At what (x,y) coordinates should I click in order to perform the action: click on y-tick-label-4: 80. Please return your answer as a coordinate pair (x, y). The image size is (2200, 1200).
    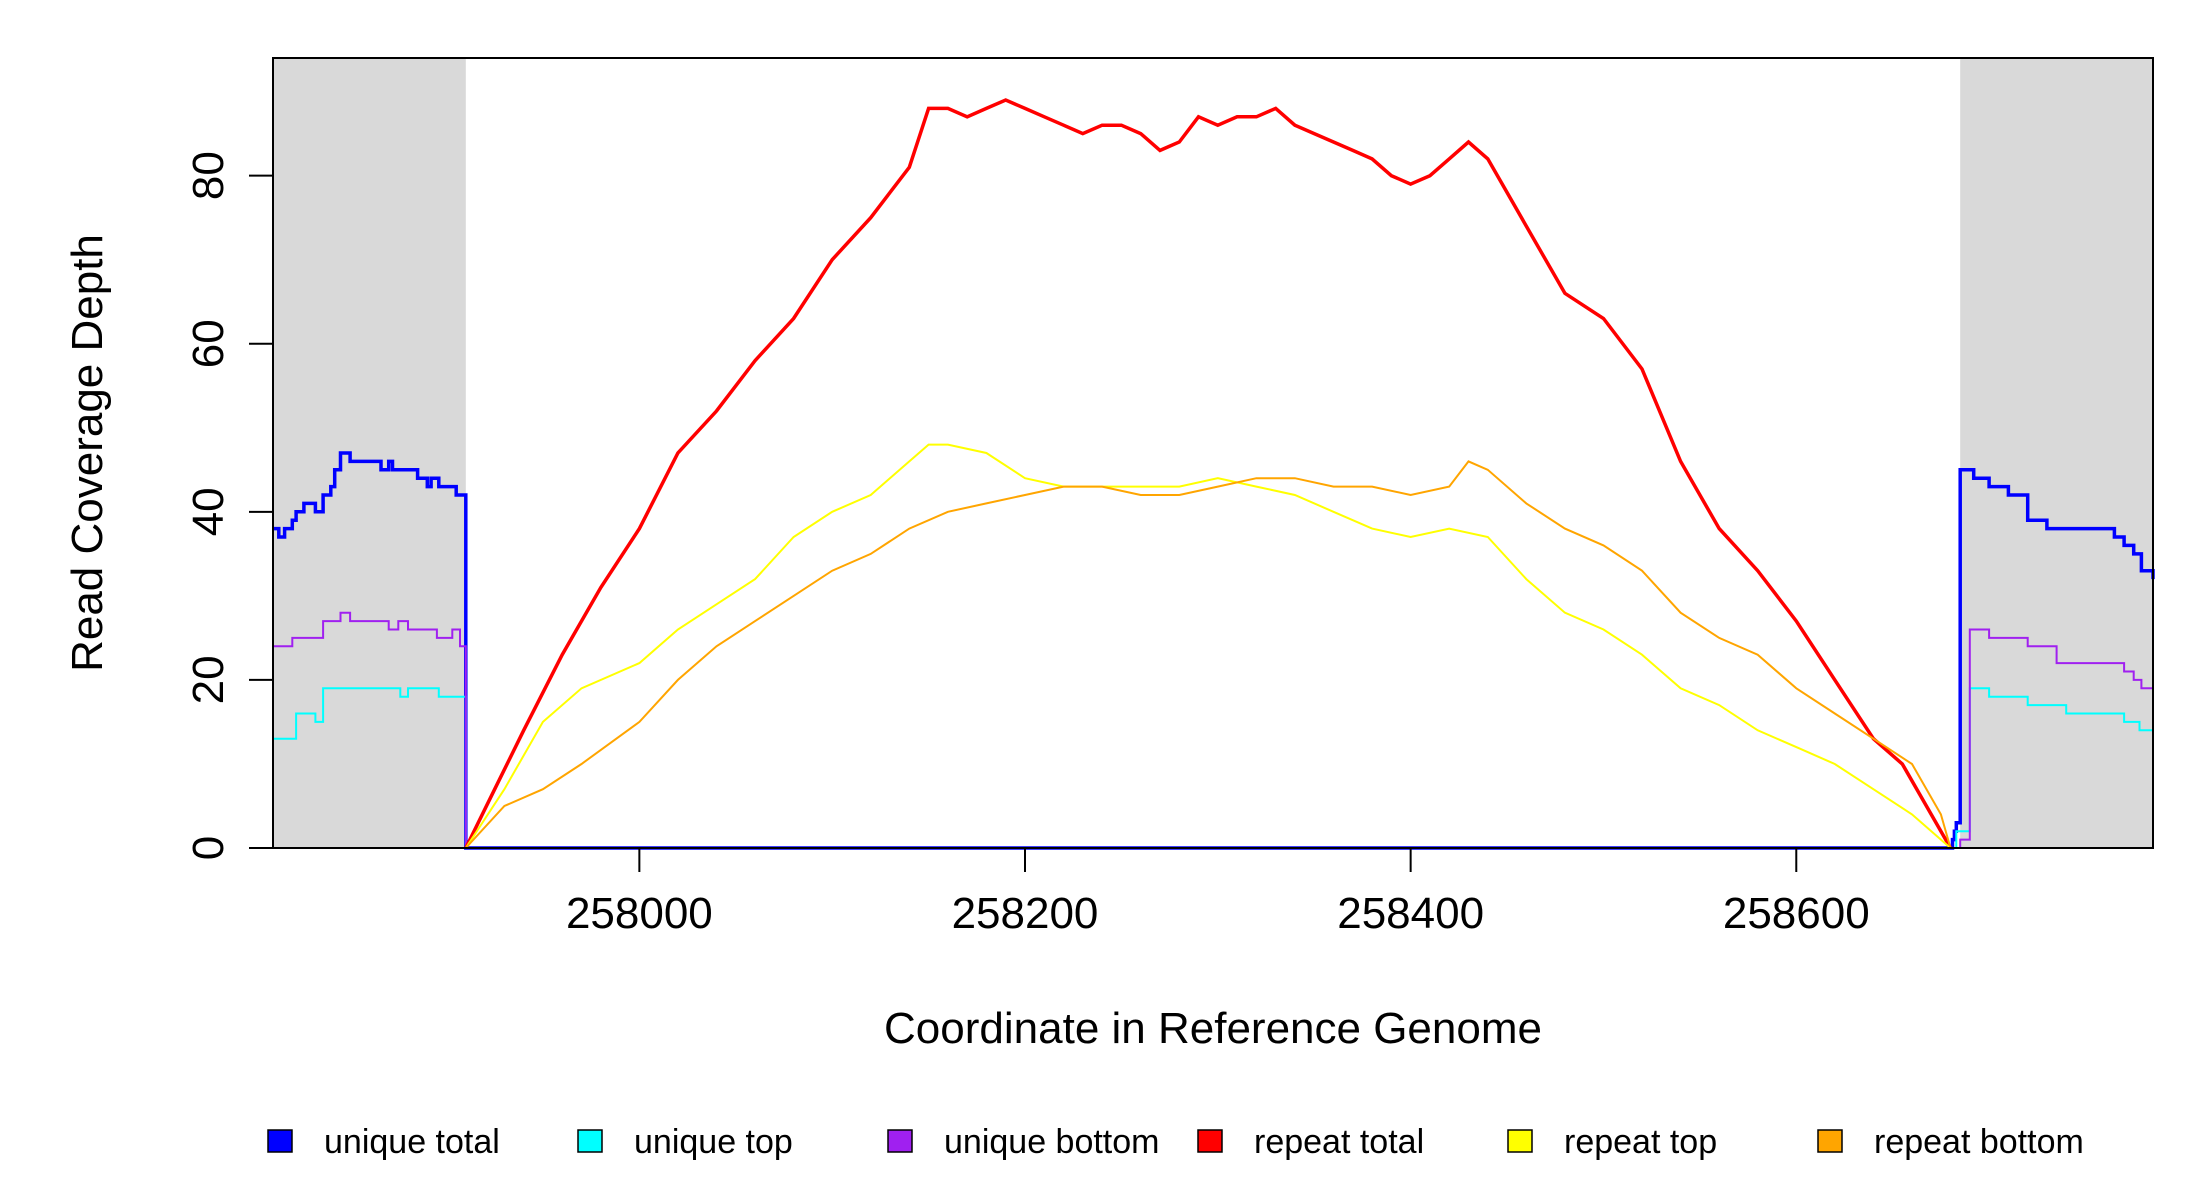
    Looking at the image, I should click on (208, 175).